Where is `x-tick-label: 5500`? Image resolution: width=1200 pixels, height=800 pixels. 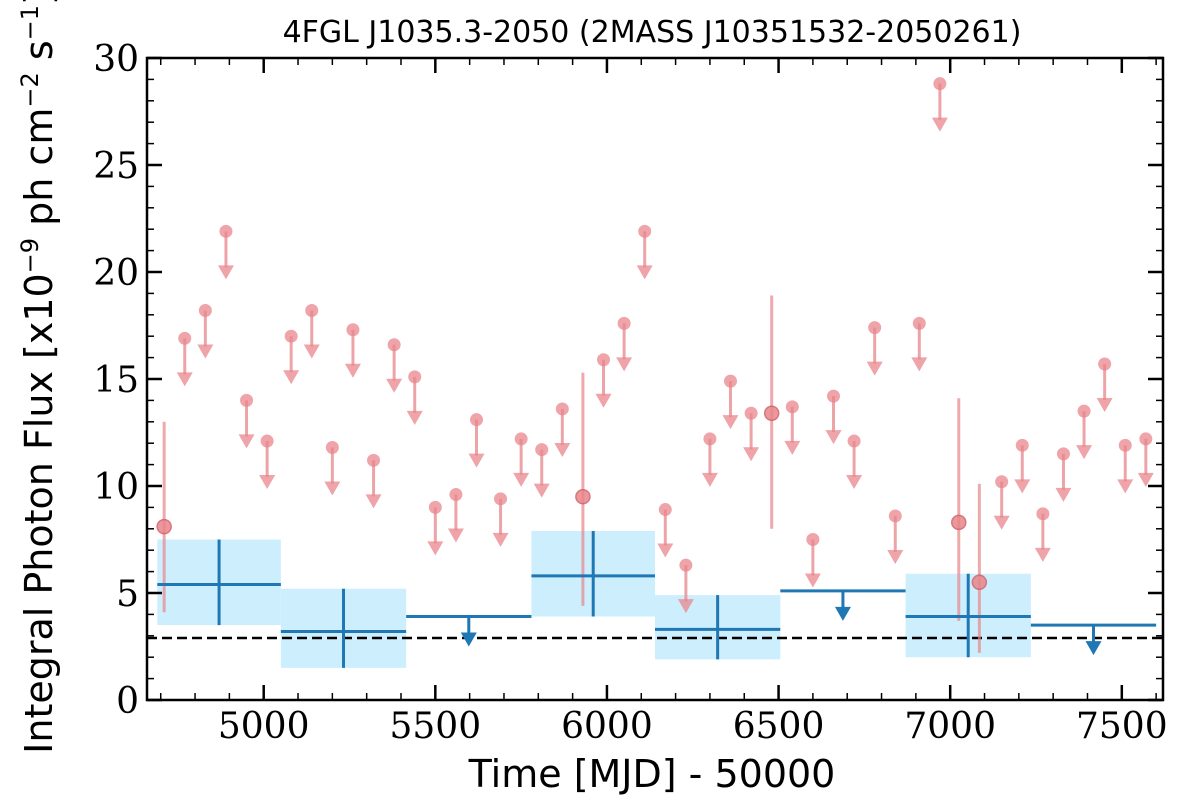 x-tick-label: 5500 is located at coordinates (436, 726).